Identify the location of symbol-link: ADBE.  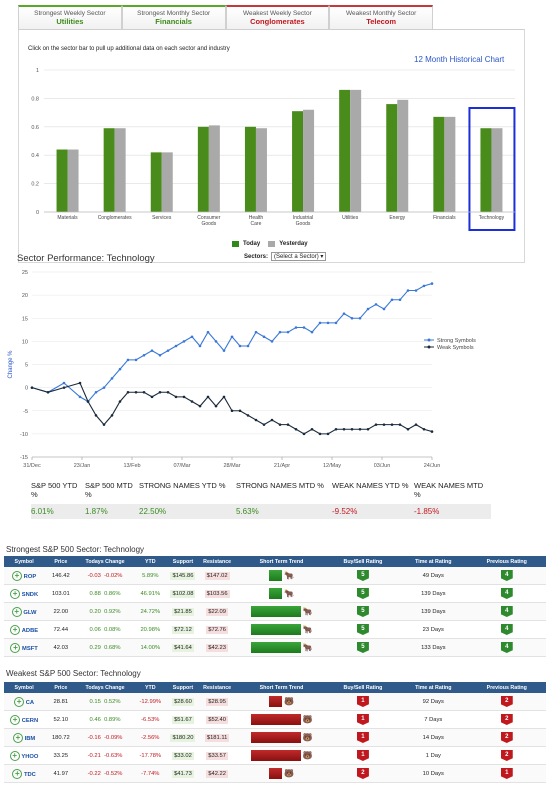
(30, 630).